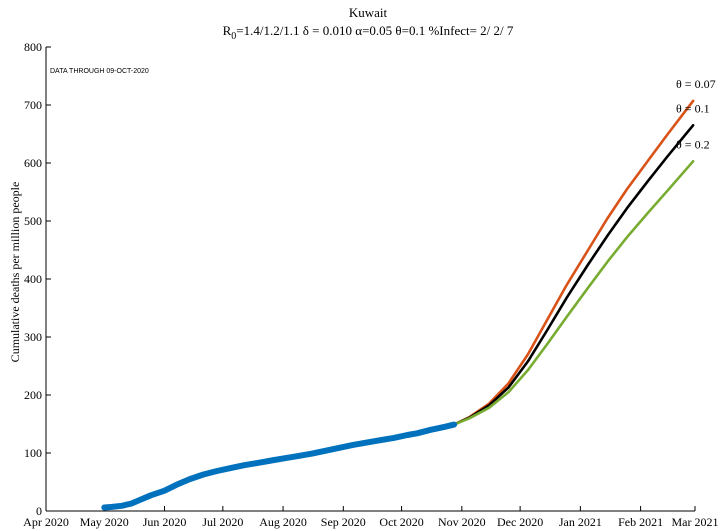 Image resolution: width=727 pixels, height=531 pixels. Describe the element at coordinates (462, 522) in the screenshot. I see `x-tick-label: Nov 2020` at that location.